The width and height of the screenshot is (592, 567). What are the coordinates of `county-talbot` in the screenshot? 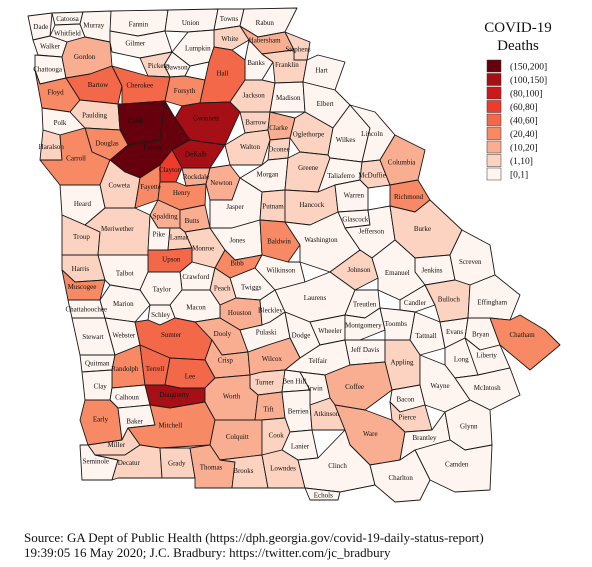 It's located at (123, 272).